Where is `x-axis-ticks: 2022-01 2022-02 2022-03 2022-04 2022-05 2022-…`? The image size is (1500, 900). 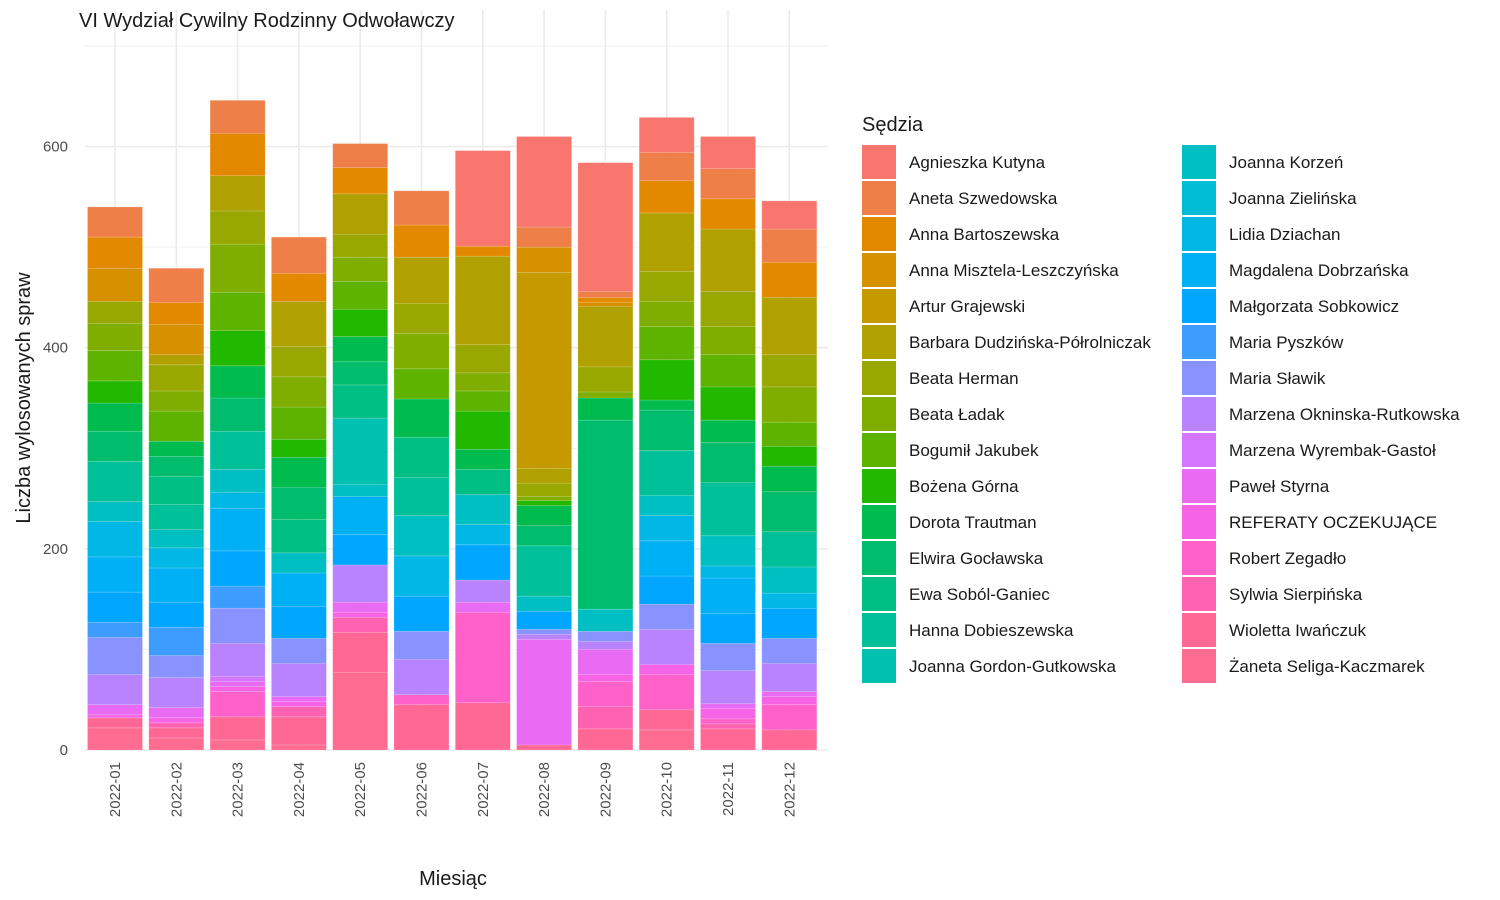 x-axis-ticks: 2022-01 2022-02 2022-03 2022-04 2022-05 2022-… is located at coordinates (452, 789).